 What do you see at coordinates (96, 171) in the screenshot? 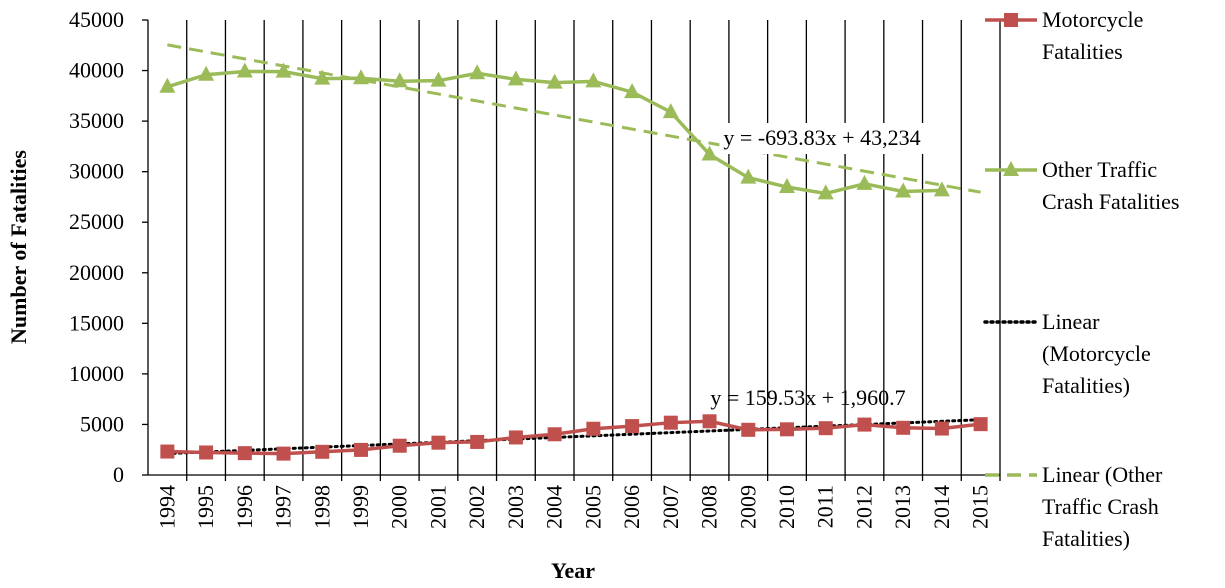
I see `y-tick-label: 30000` at bounding box center [96, 171].